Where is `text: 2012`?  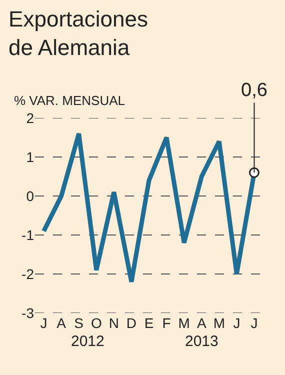 text: 2012 is located at coordinates (87, 341).